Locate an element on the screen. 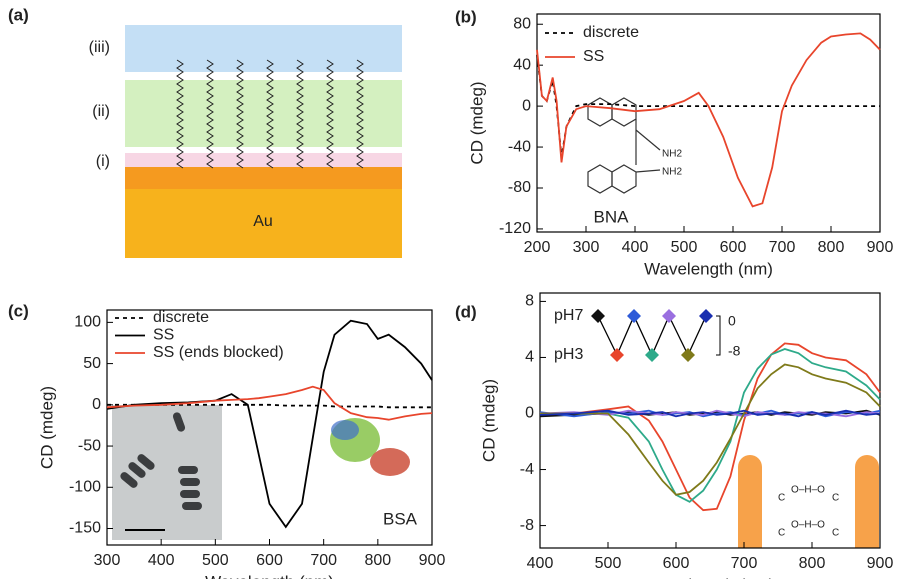 The width and height of the screenshot is (899, 579). inset-label: BNA is located at coordinates (612, 216).